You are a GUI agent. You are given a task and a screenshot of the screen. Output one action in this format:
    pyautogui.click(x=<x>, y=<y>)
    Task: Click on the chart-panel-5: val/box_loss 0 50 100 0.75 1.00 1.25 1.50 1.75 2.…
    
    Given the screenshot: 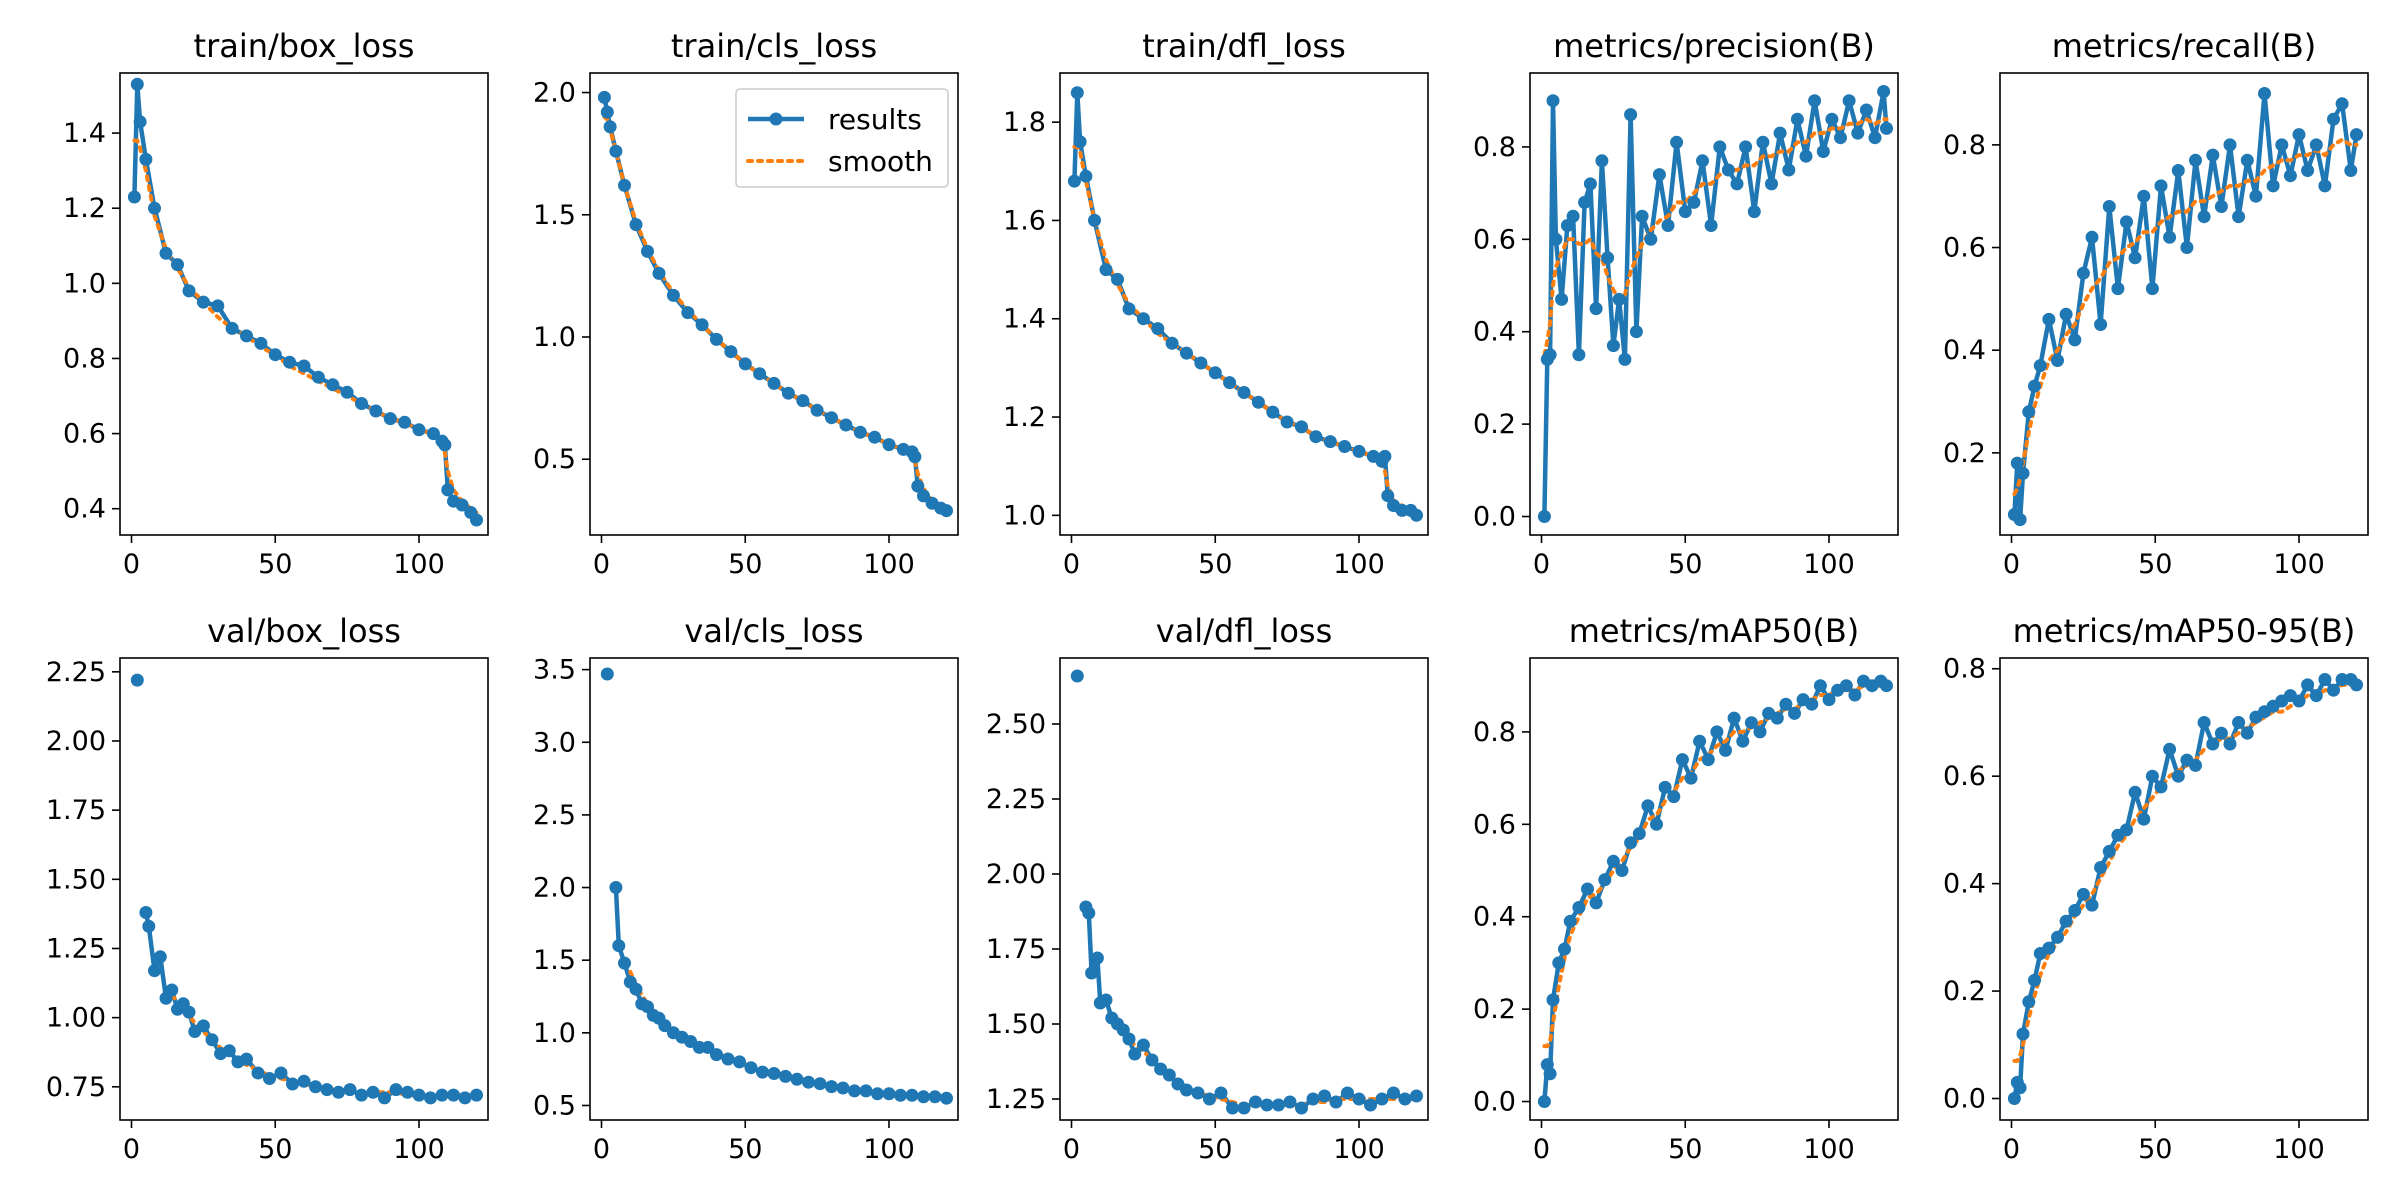 What is the action you would take?
    pyautogui.click(x=267, y=888)
    